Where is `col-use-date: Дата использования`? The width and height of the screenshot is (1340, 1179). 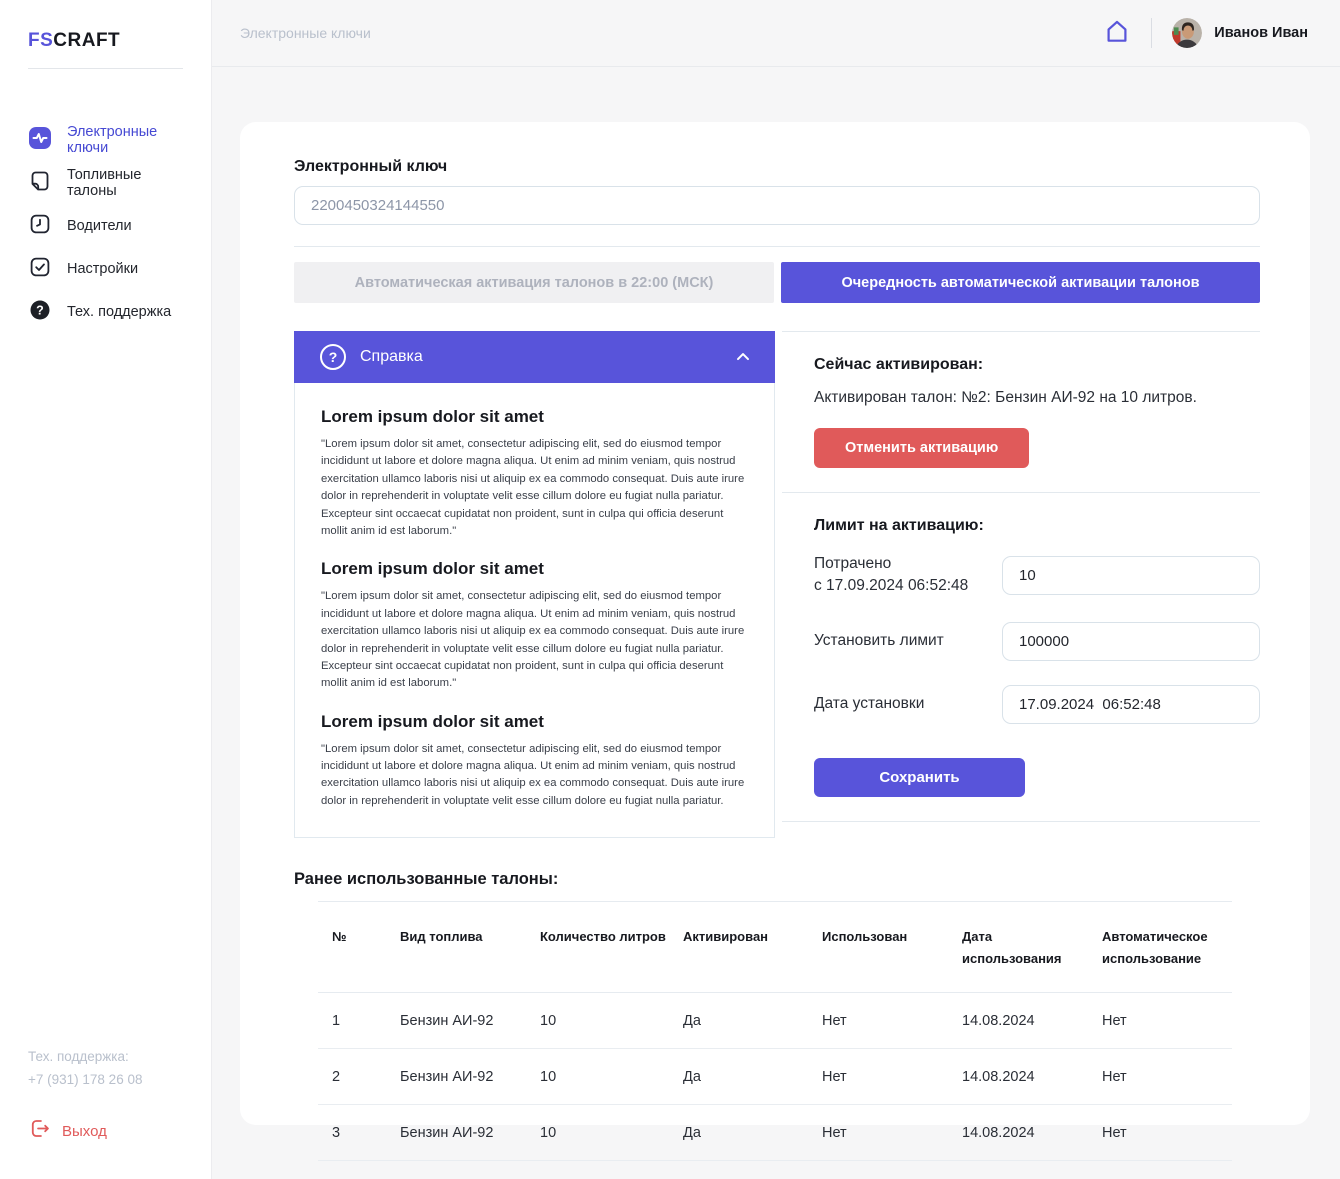
col-use-date: Дата использования is located at coordinates (1032, 947).